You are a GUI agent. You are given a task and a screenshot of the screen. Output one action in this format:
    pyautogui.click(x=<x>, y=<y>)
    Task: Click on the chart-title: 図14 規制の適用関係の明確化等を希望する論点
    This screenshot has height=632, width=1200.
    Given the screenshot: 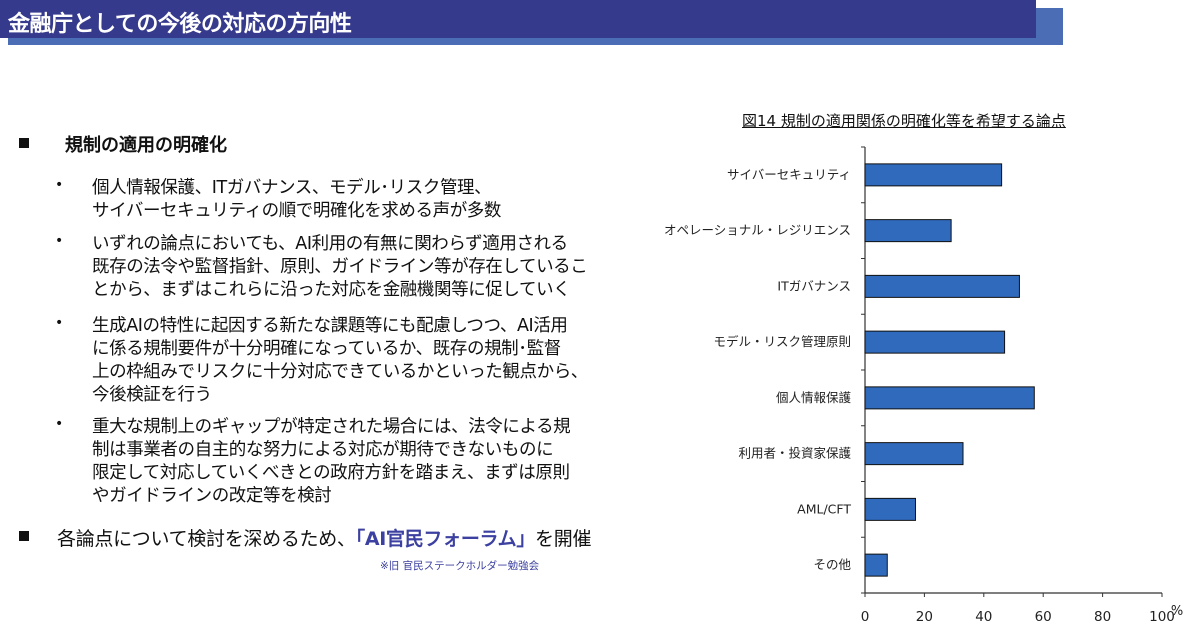 What is the action you would take?
    pyautogui.click(x=904, y=121)
    